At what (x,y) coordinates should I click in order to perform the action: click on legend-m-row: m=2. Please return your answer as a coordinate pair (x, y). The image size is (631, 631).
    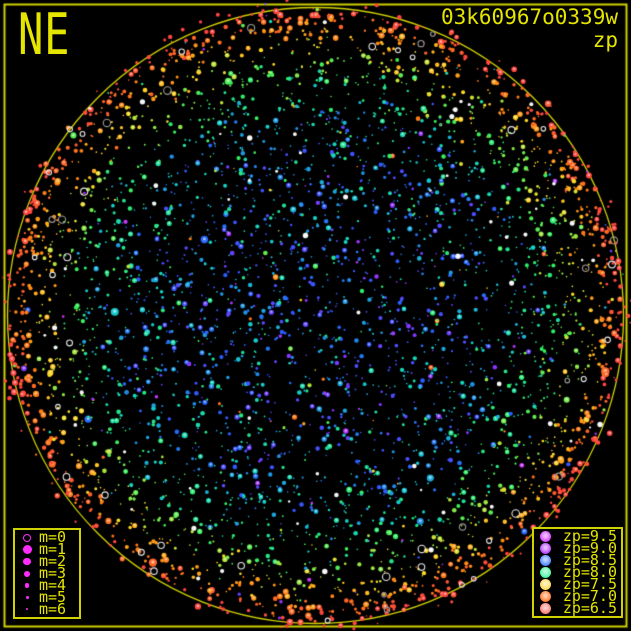
    Looking at the image, I should click on (47, 561).